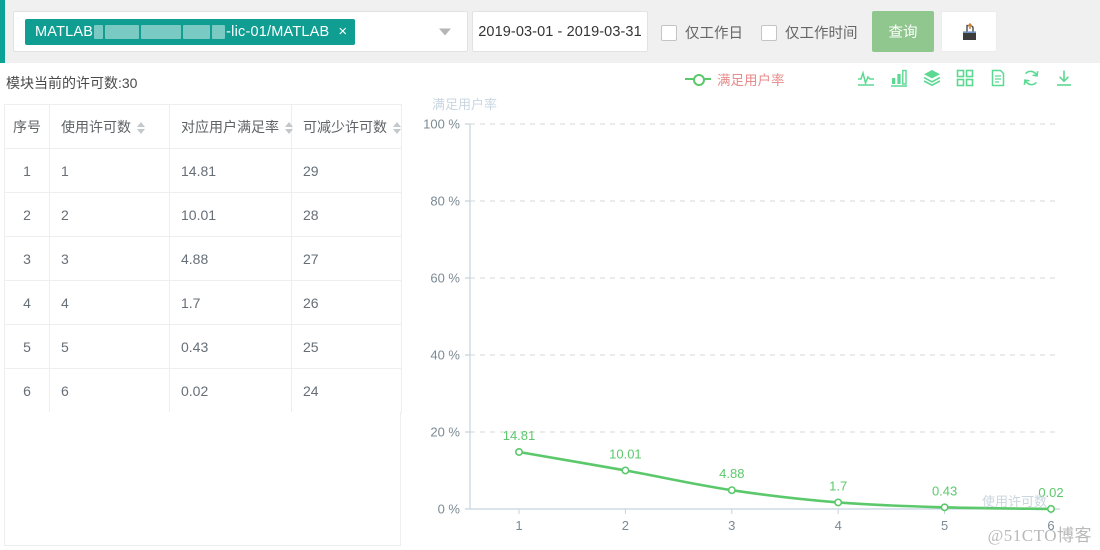 This screenshot has height=550, width=1100. Describe the element at coordinates (1039, 535) in the screenshot. I see `watermark: @51CTO博客` at that location.